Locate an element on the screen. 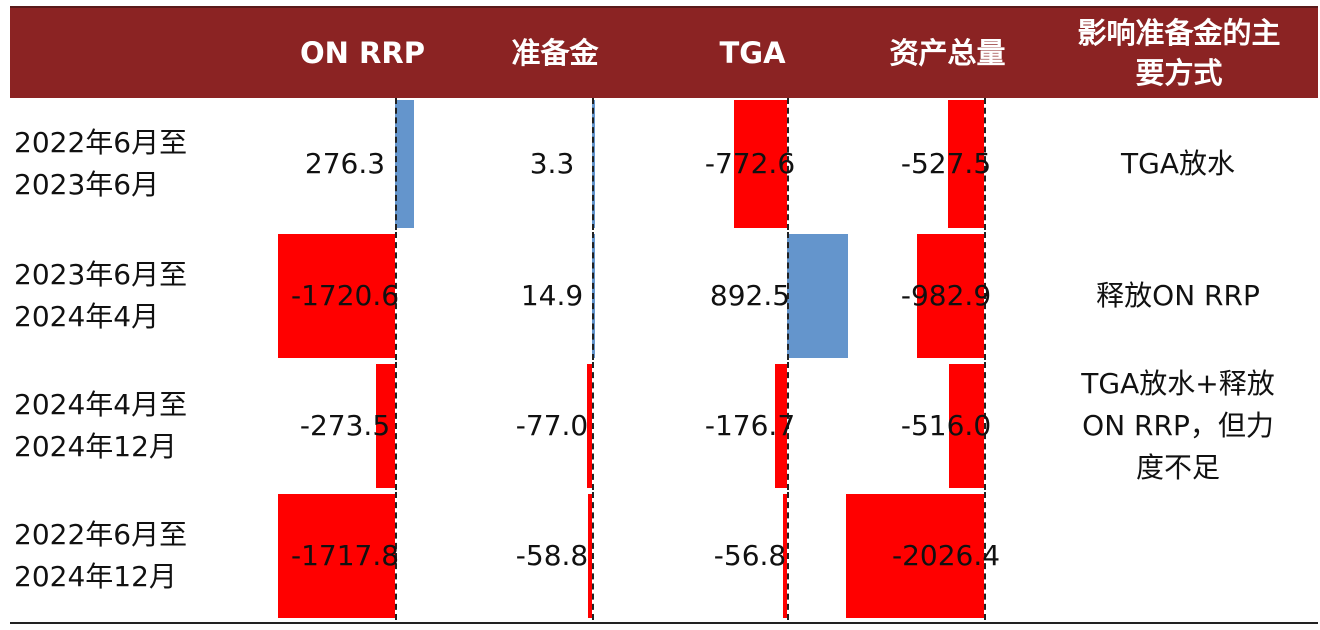  method-line: 度不足 is located at coordinates (1177, 467).